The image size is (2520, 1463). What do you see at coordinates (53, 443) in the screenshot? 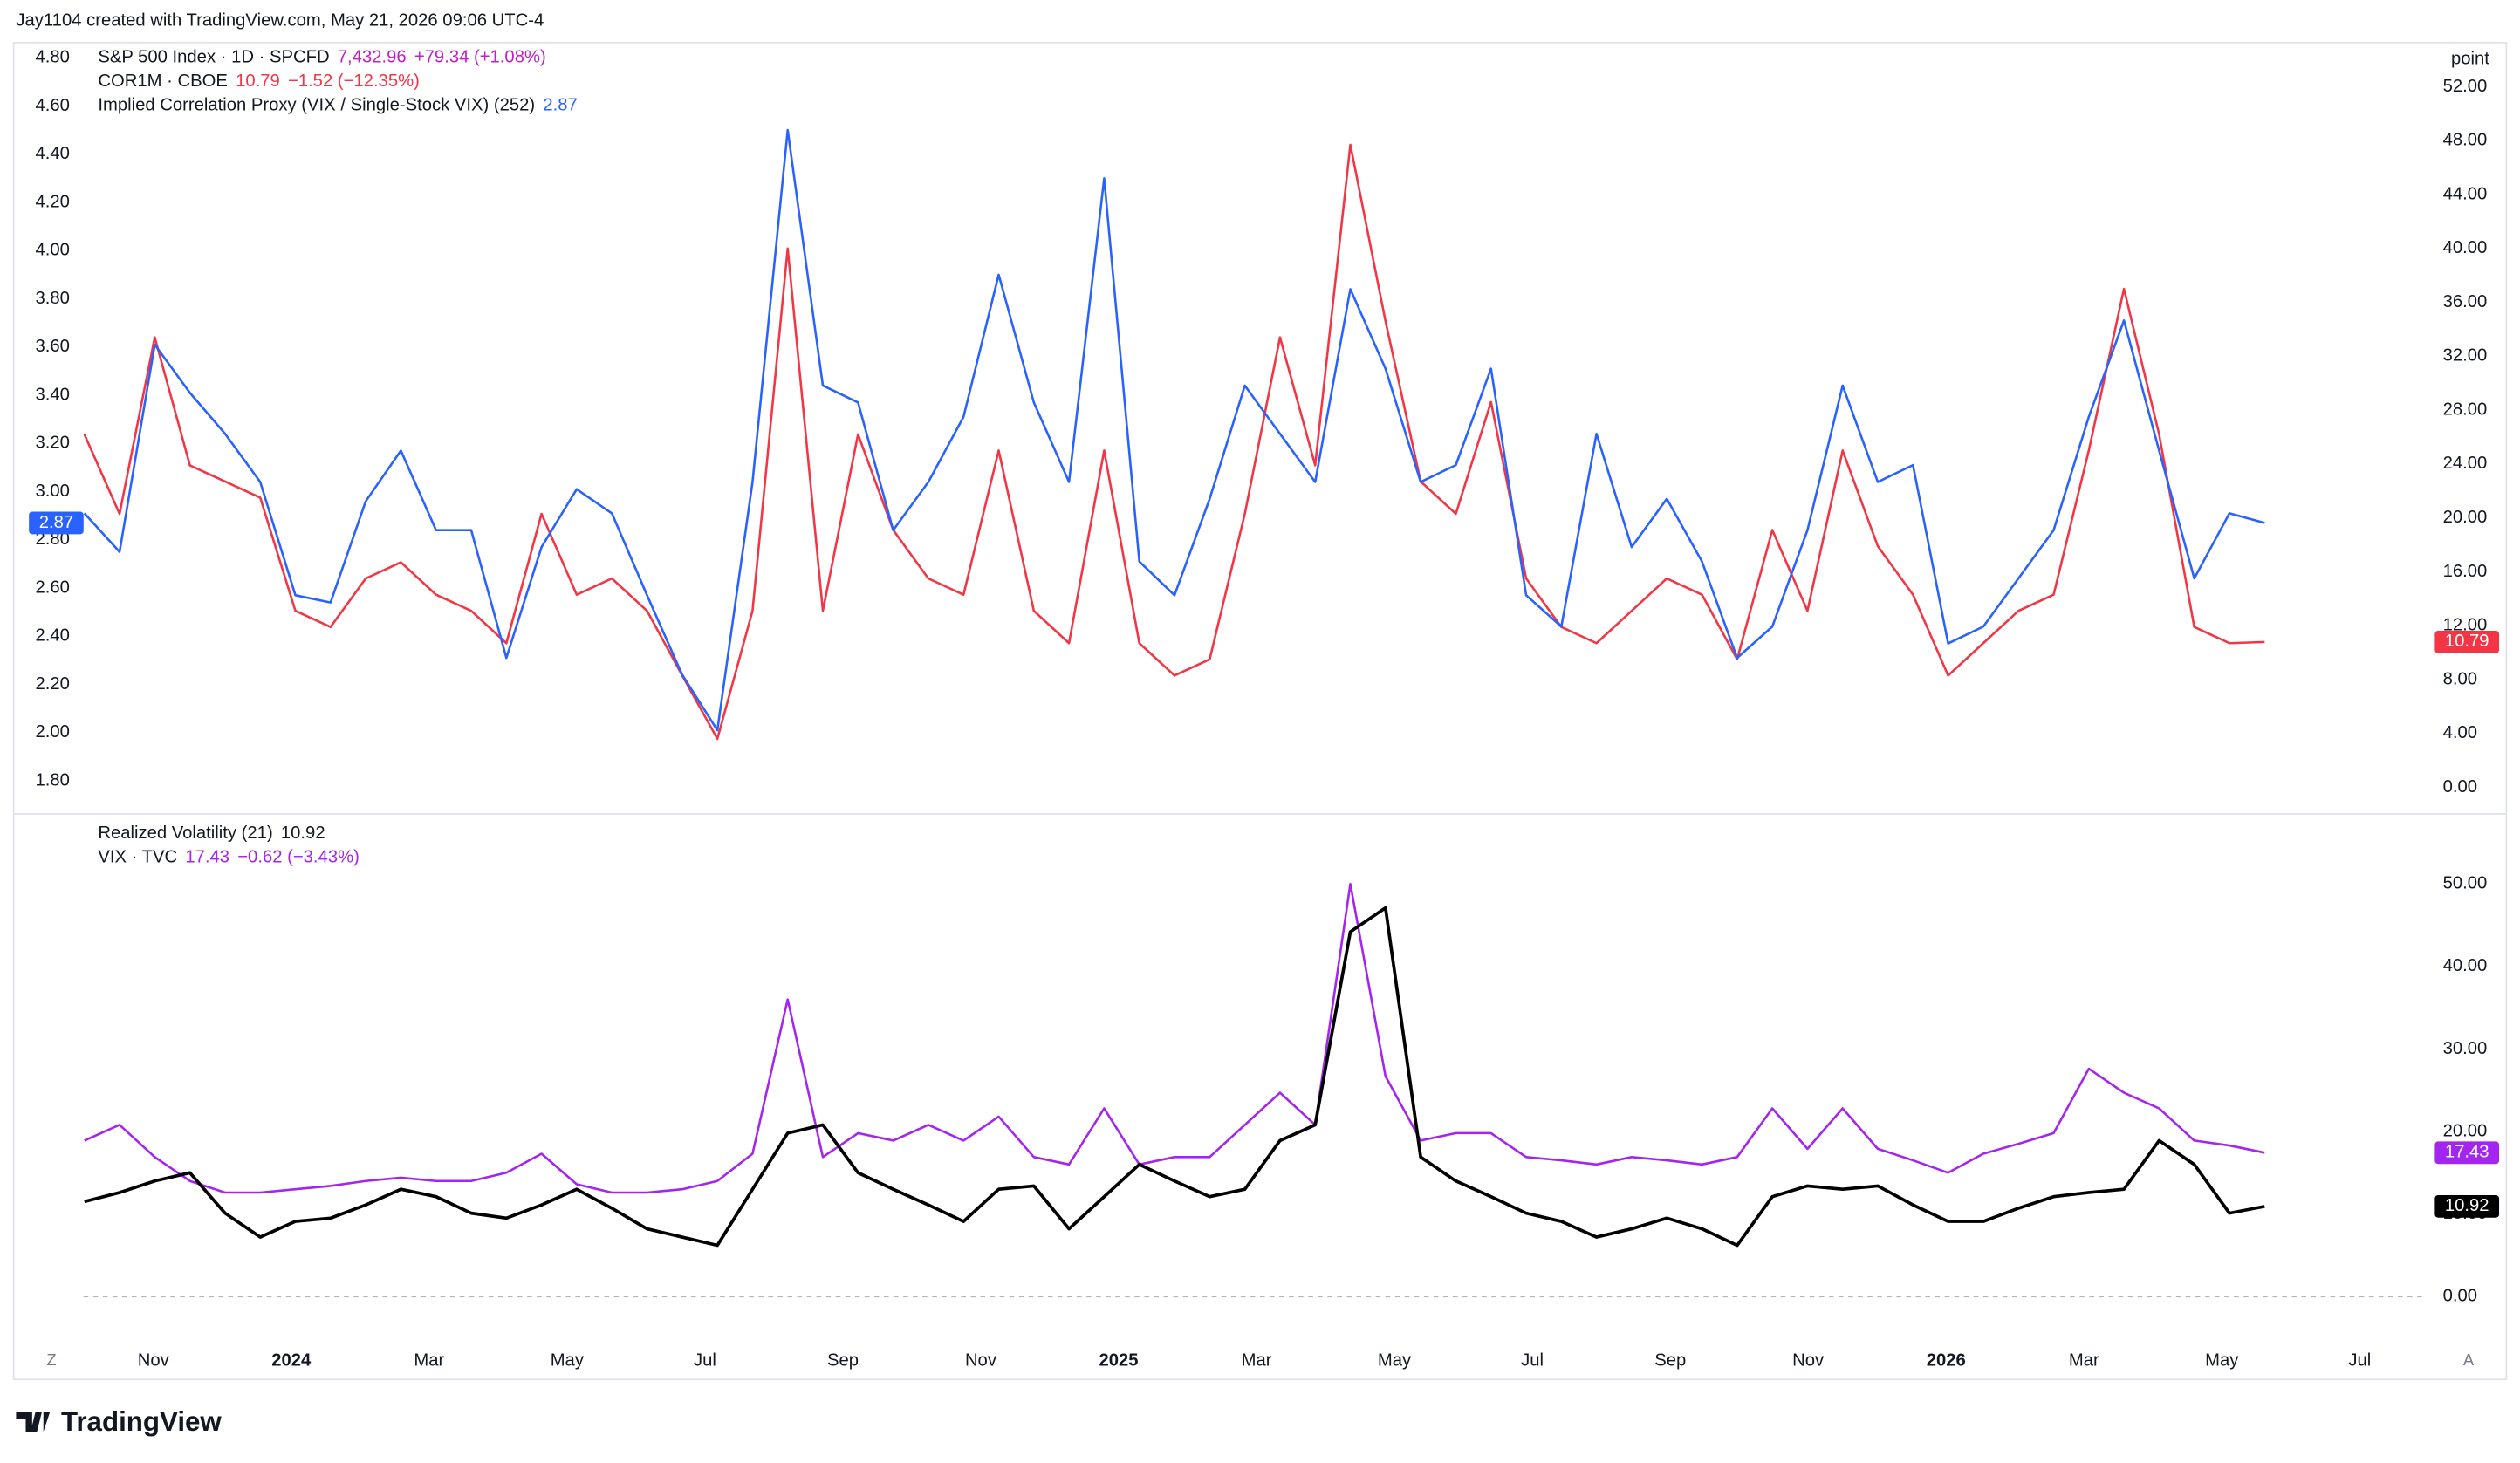
I see `y-tick-label: 3.20` at bounding box center [53, 443].